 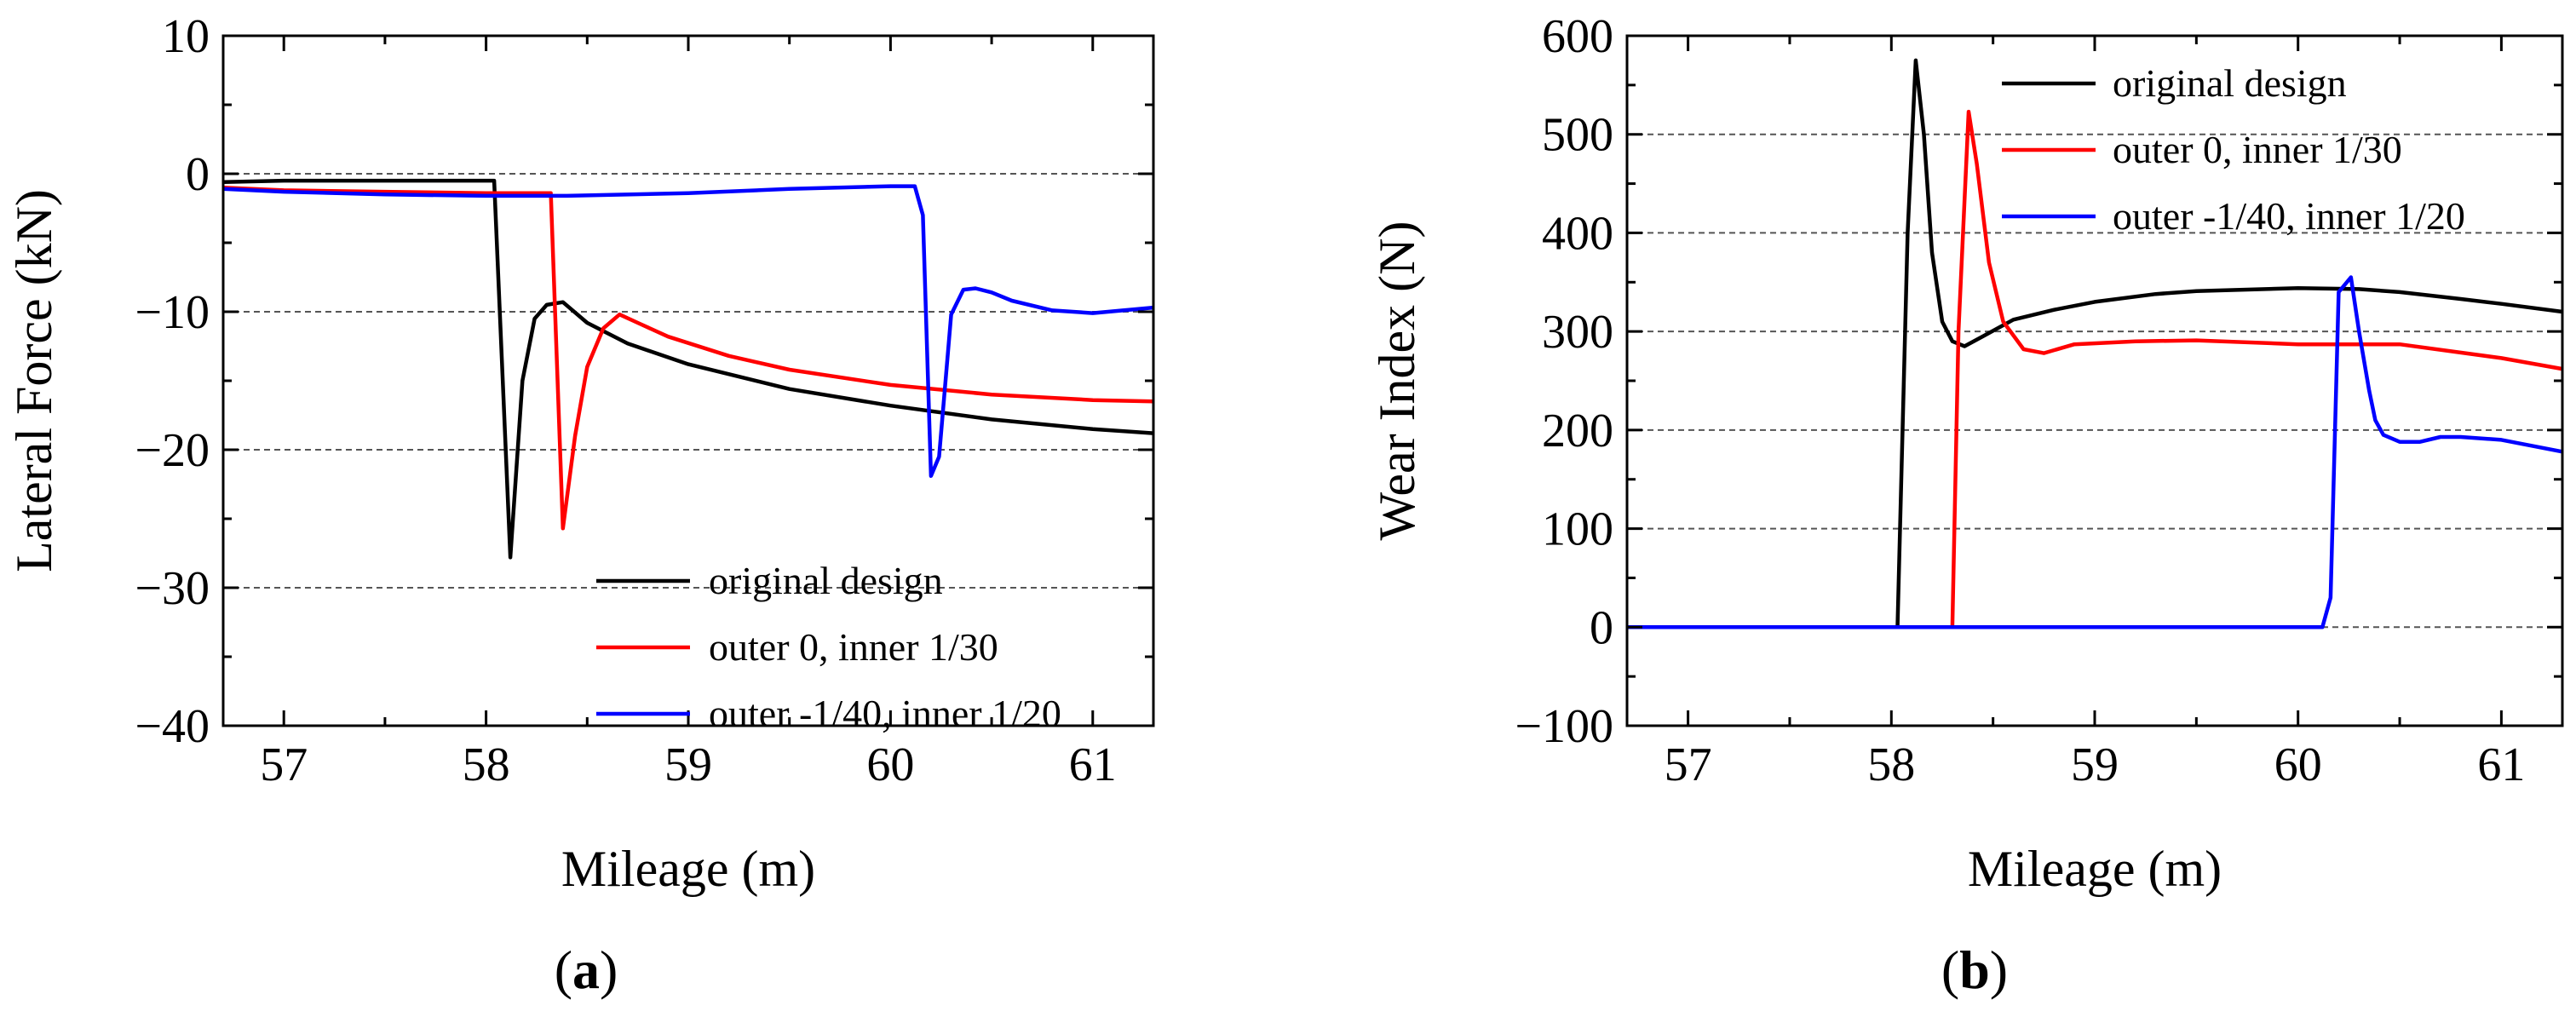 What do you see at coordinates (1578, 233) in the screenshot?
I see `y-tick-label: 400` at bounding box center [1578, 233].